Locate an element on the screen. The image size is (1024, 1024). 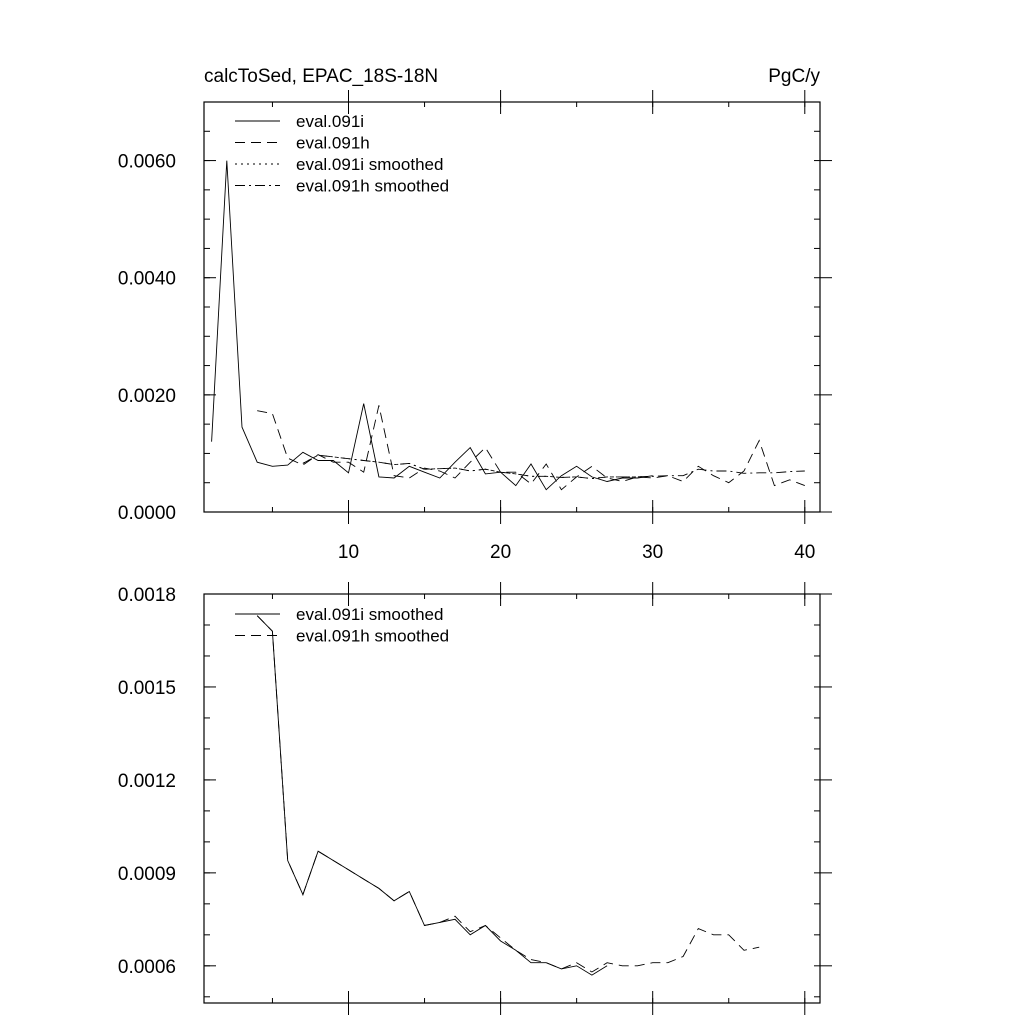
y-tick-label: 0.0015 is located at coordinates (147, 688).